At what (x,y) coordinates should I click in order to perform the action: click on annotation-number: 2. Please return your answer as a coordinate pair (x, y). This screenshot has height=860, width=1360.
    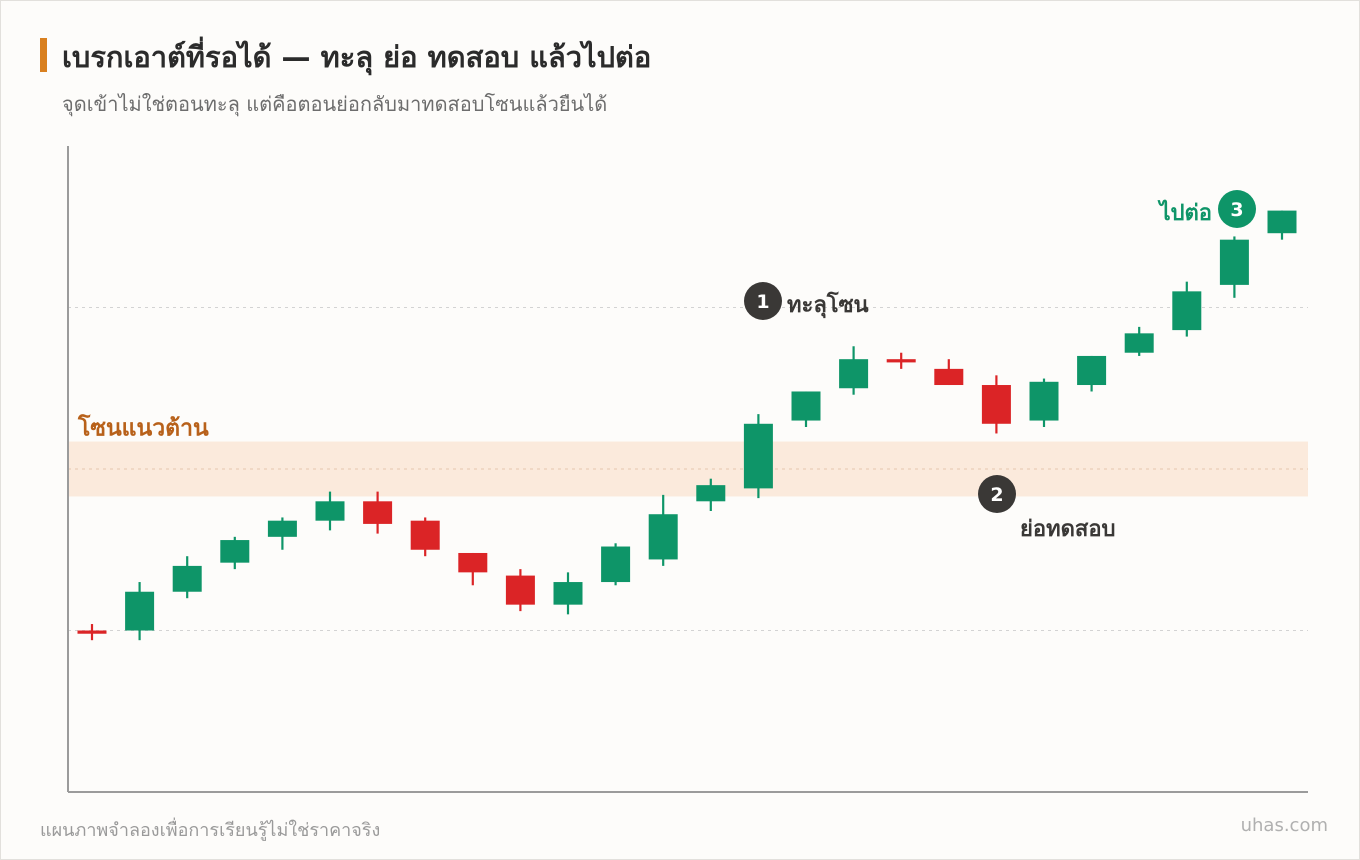
    Looking at the image, I should click on (996, 495).